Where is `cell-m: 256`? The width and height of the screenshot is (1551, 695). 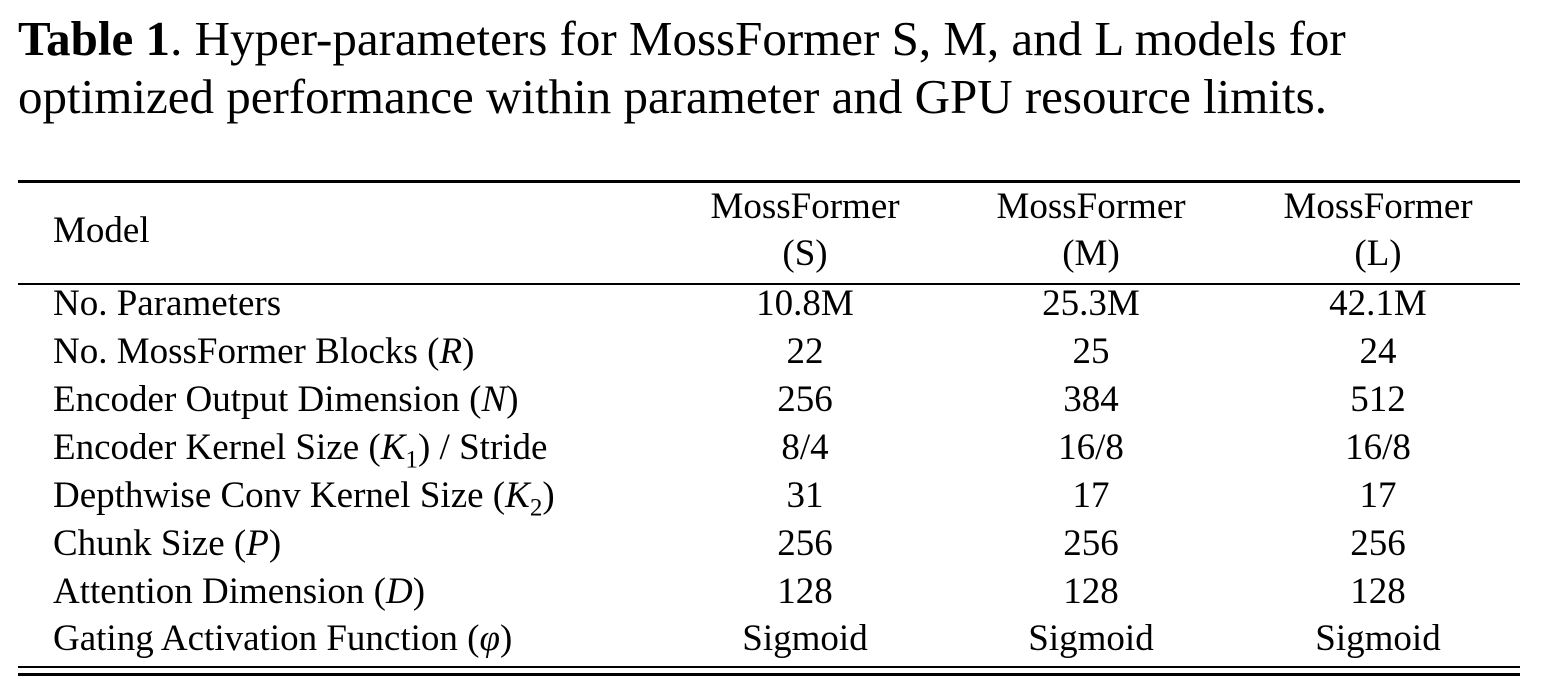 cell-m: 256 is located at coordinates (1091, 543).